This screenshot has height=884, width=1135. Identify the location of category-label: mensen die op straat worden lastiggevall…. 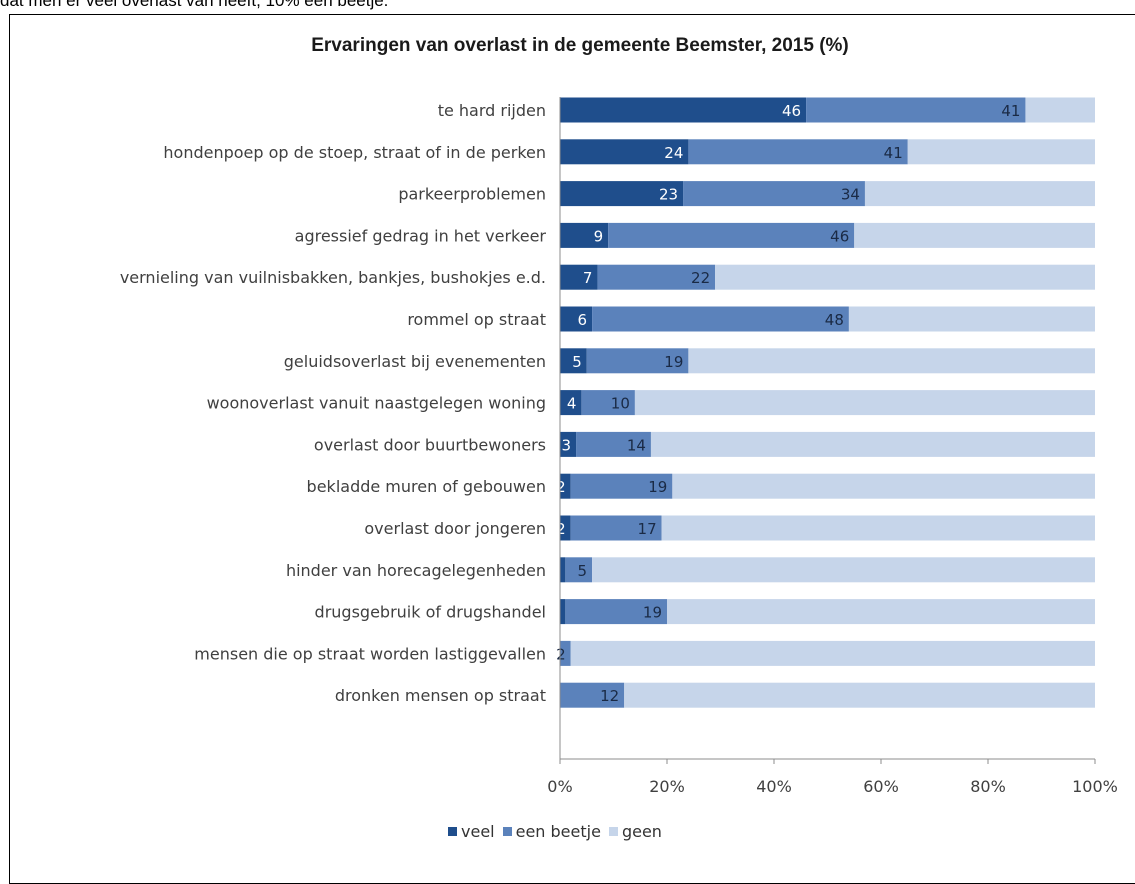
(370, 653).